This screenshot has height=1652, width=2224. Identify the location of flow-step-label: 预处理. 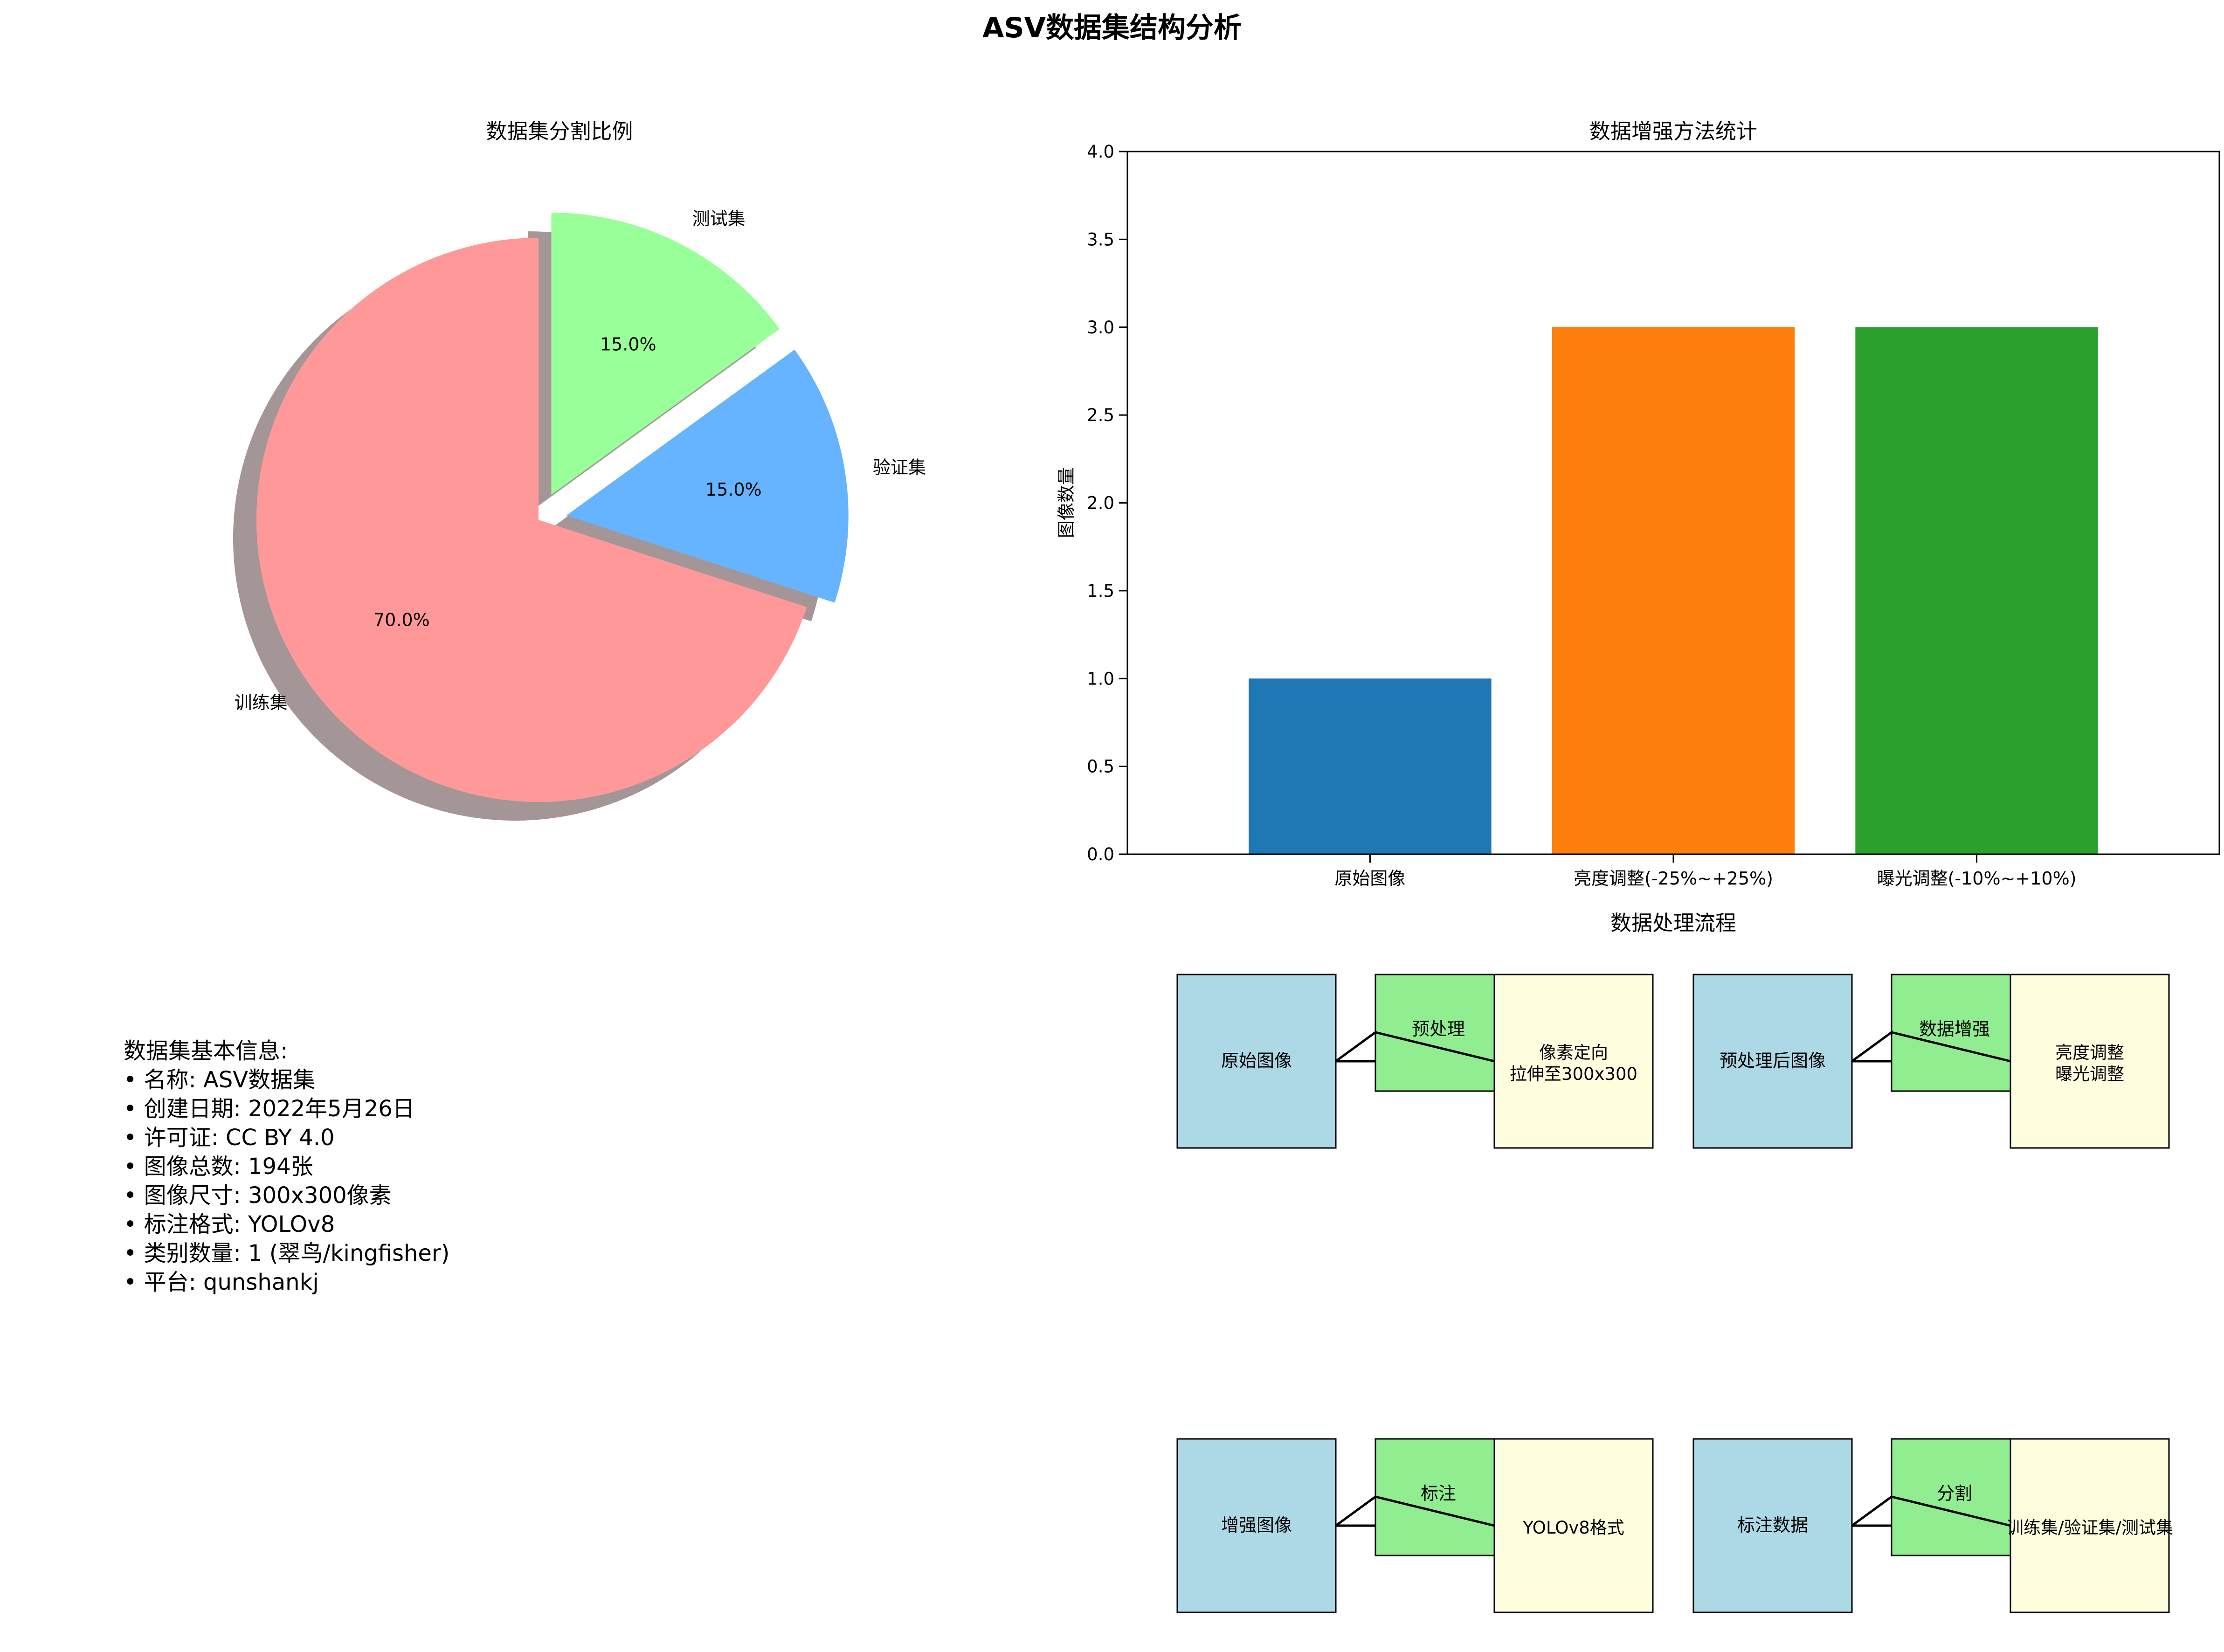
(1438, 1029).